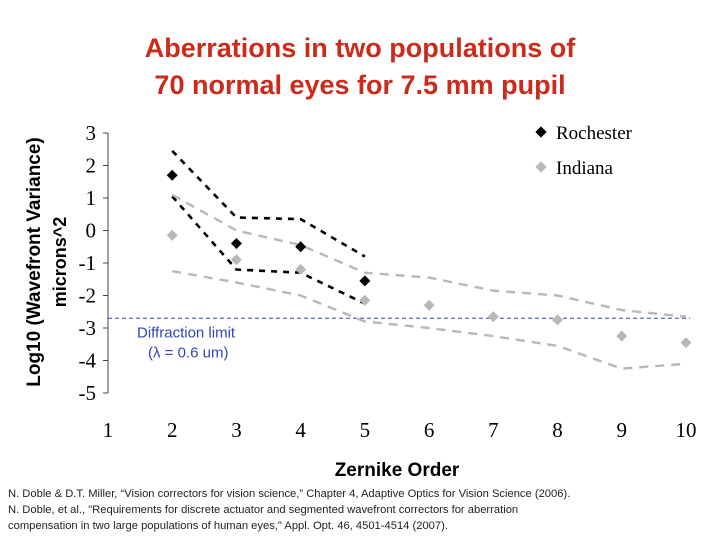 The height and width of the screenshot is (540, 720). Describe the element at coordinates (429, 319) in the screenshot. I see `indiana-band-lower` at that location.